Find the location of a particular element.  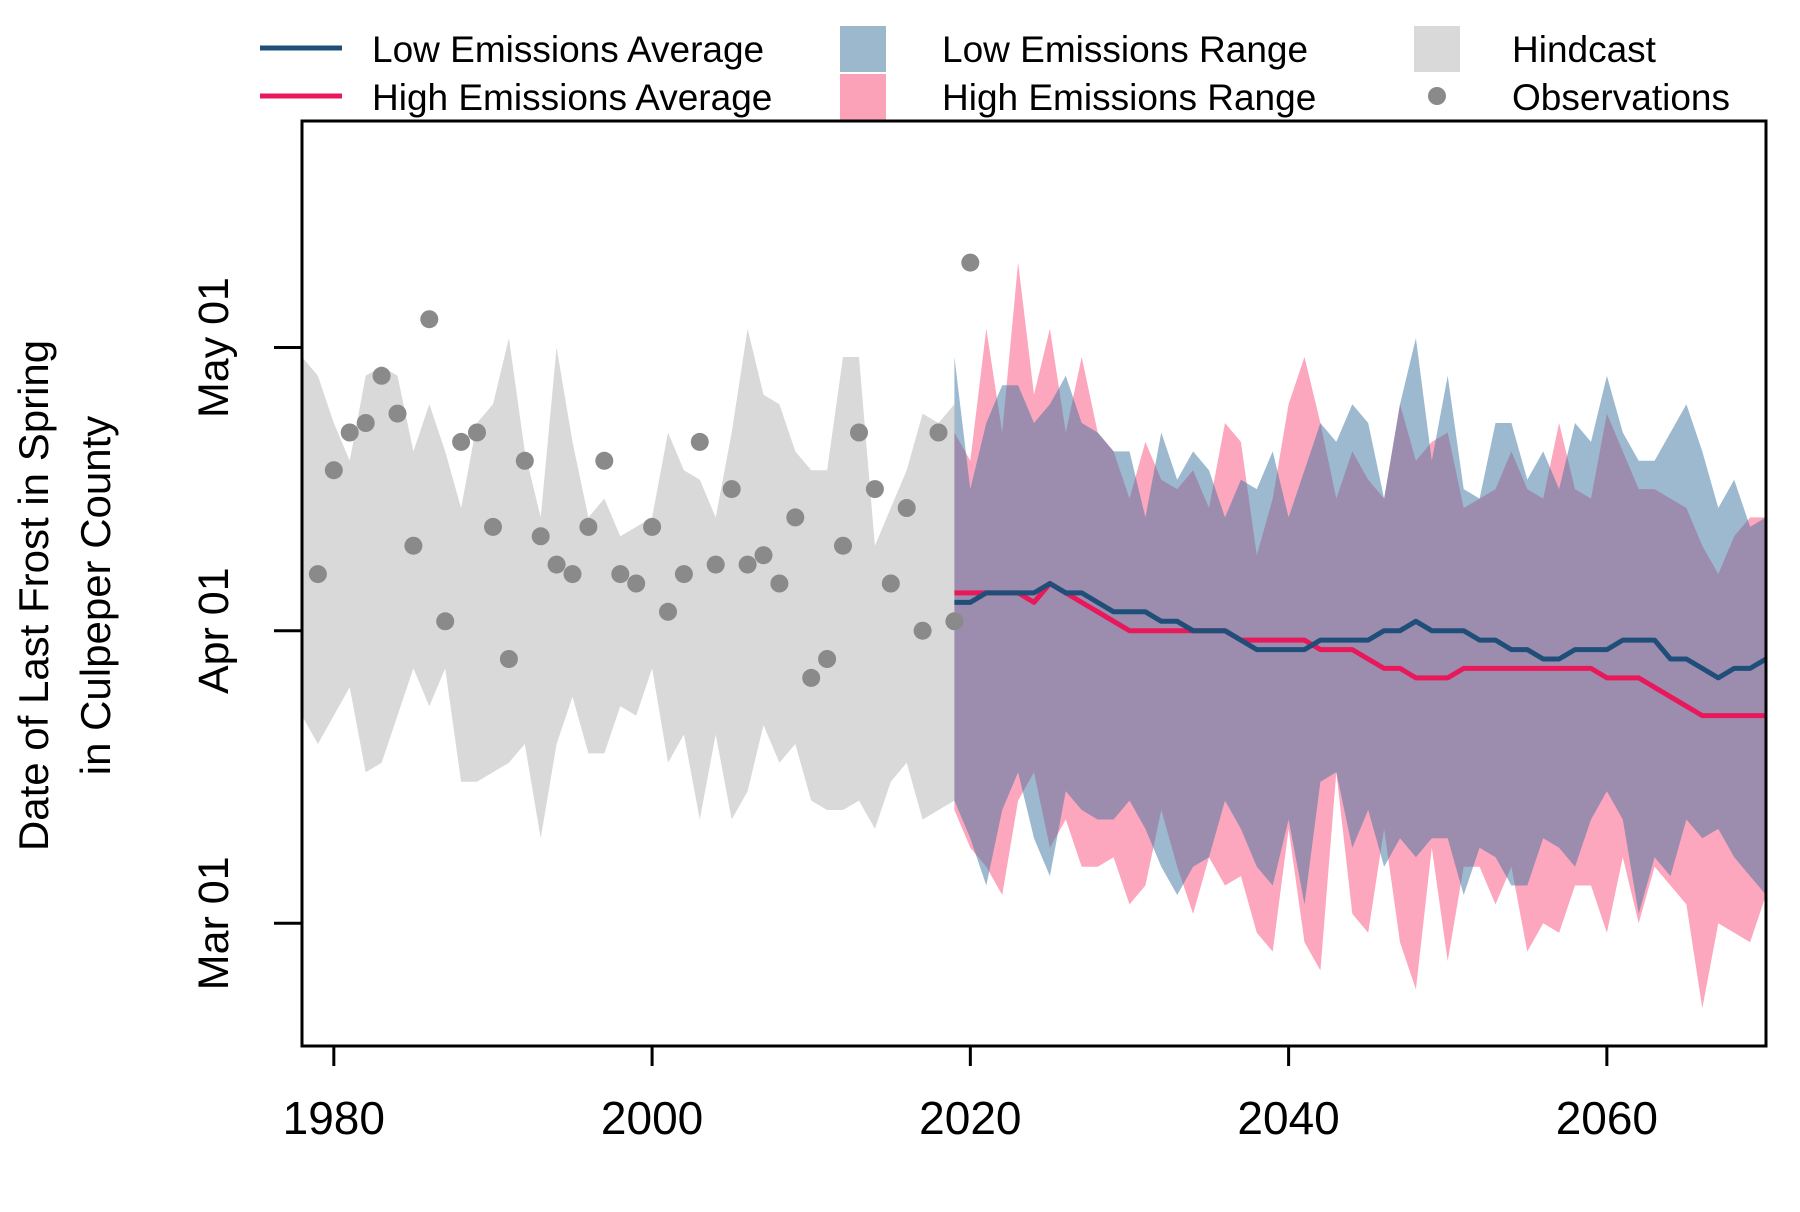

x-tick-label: 1980 is located at coordinates (334, 1118).